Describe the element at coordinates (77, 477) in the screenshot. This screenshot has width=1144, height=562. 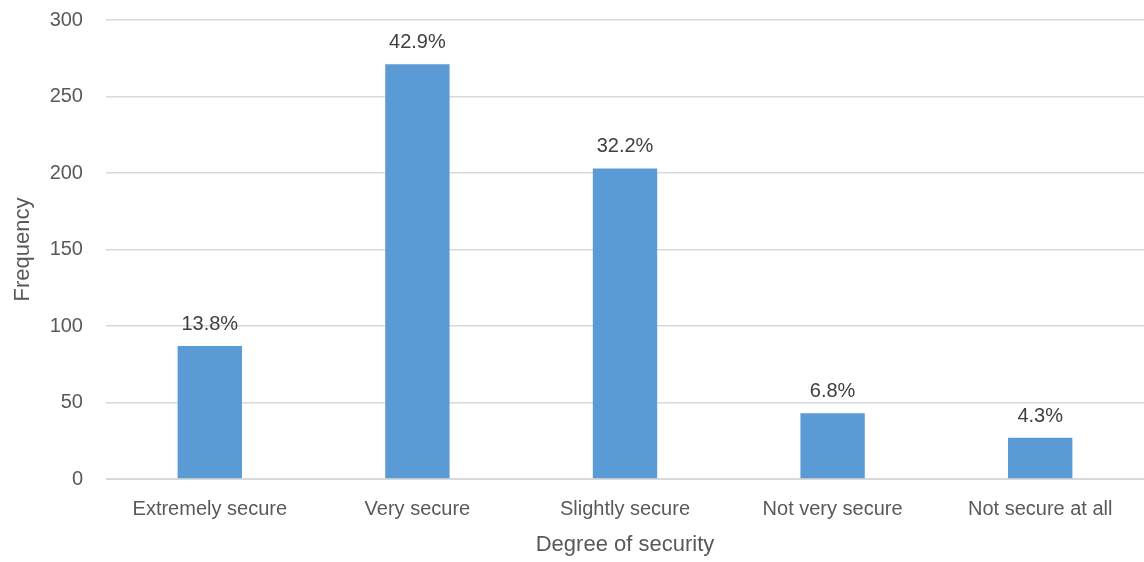
I see `y-tick-label: 0` at that location.